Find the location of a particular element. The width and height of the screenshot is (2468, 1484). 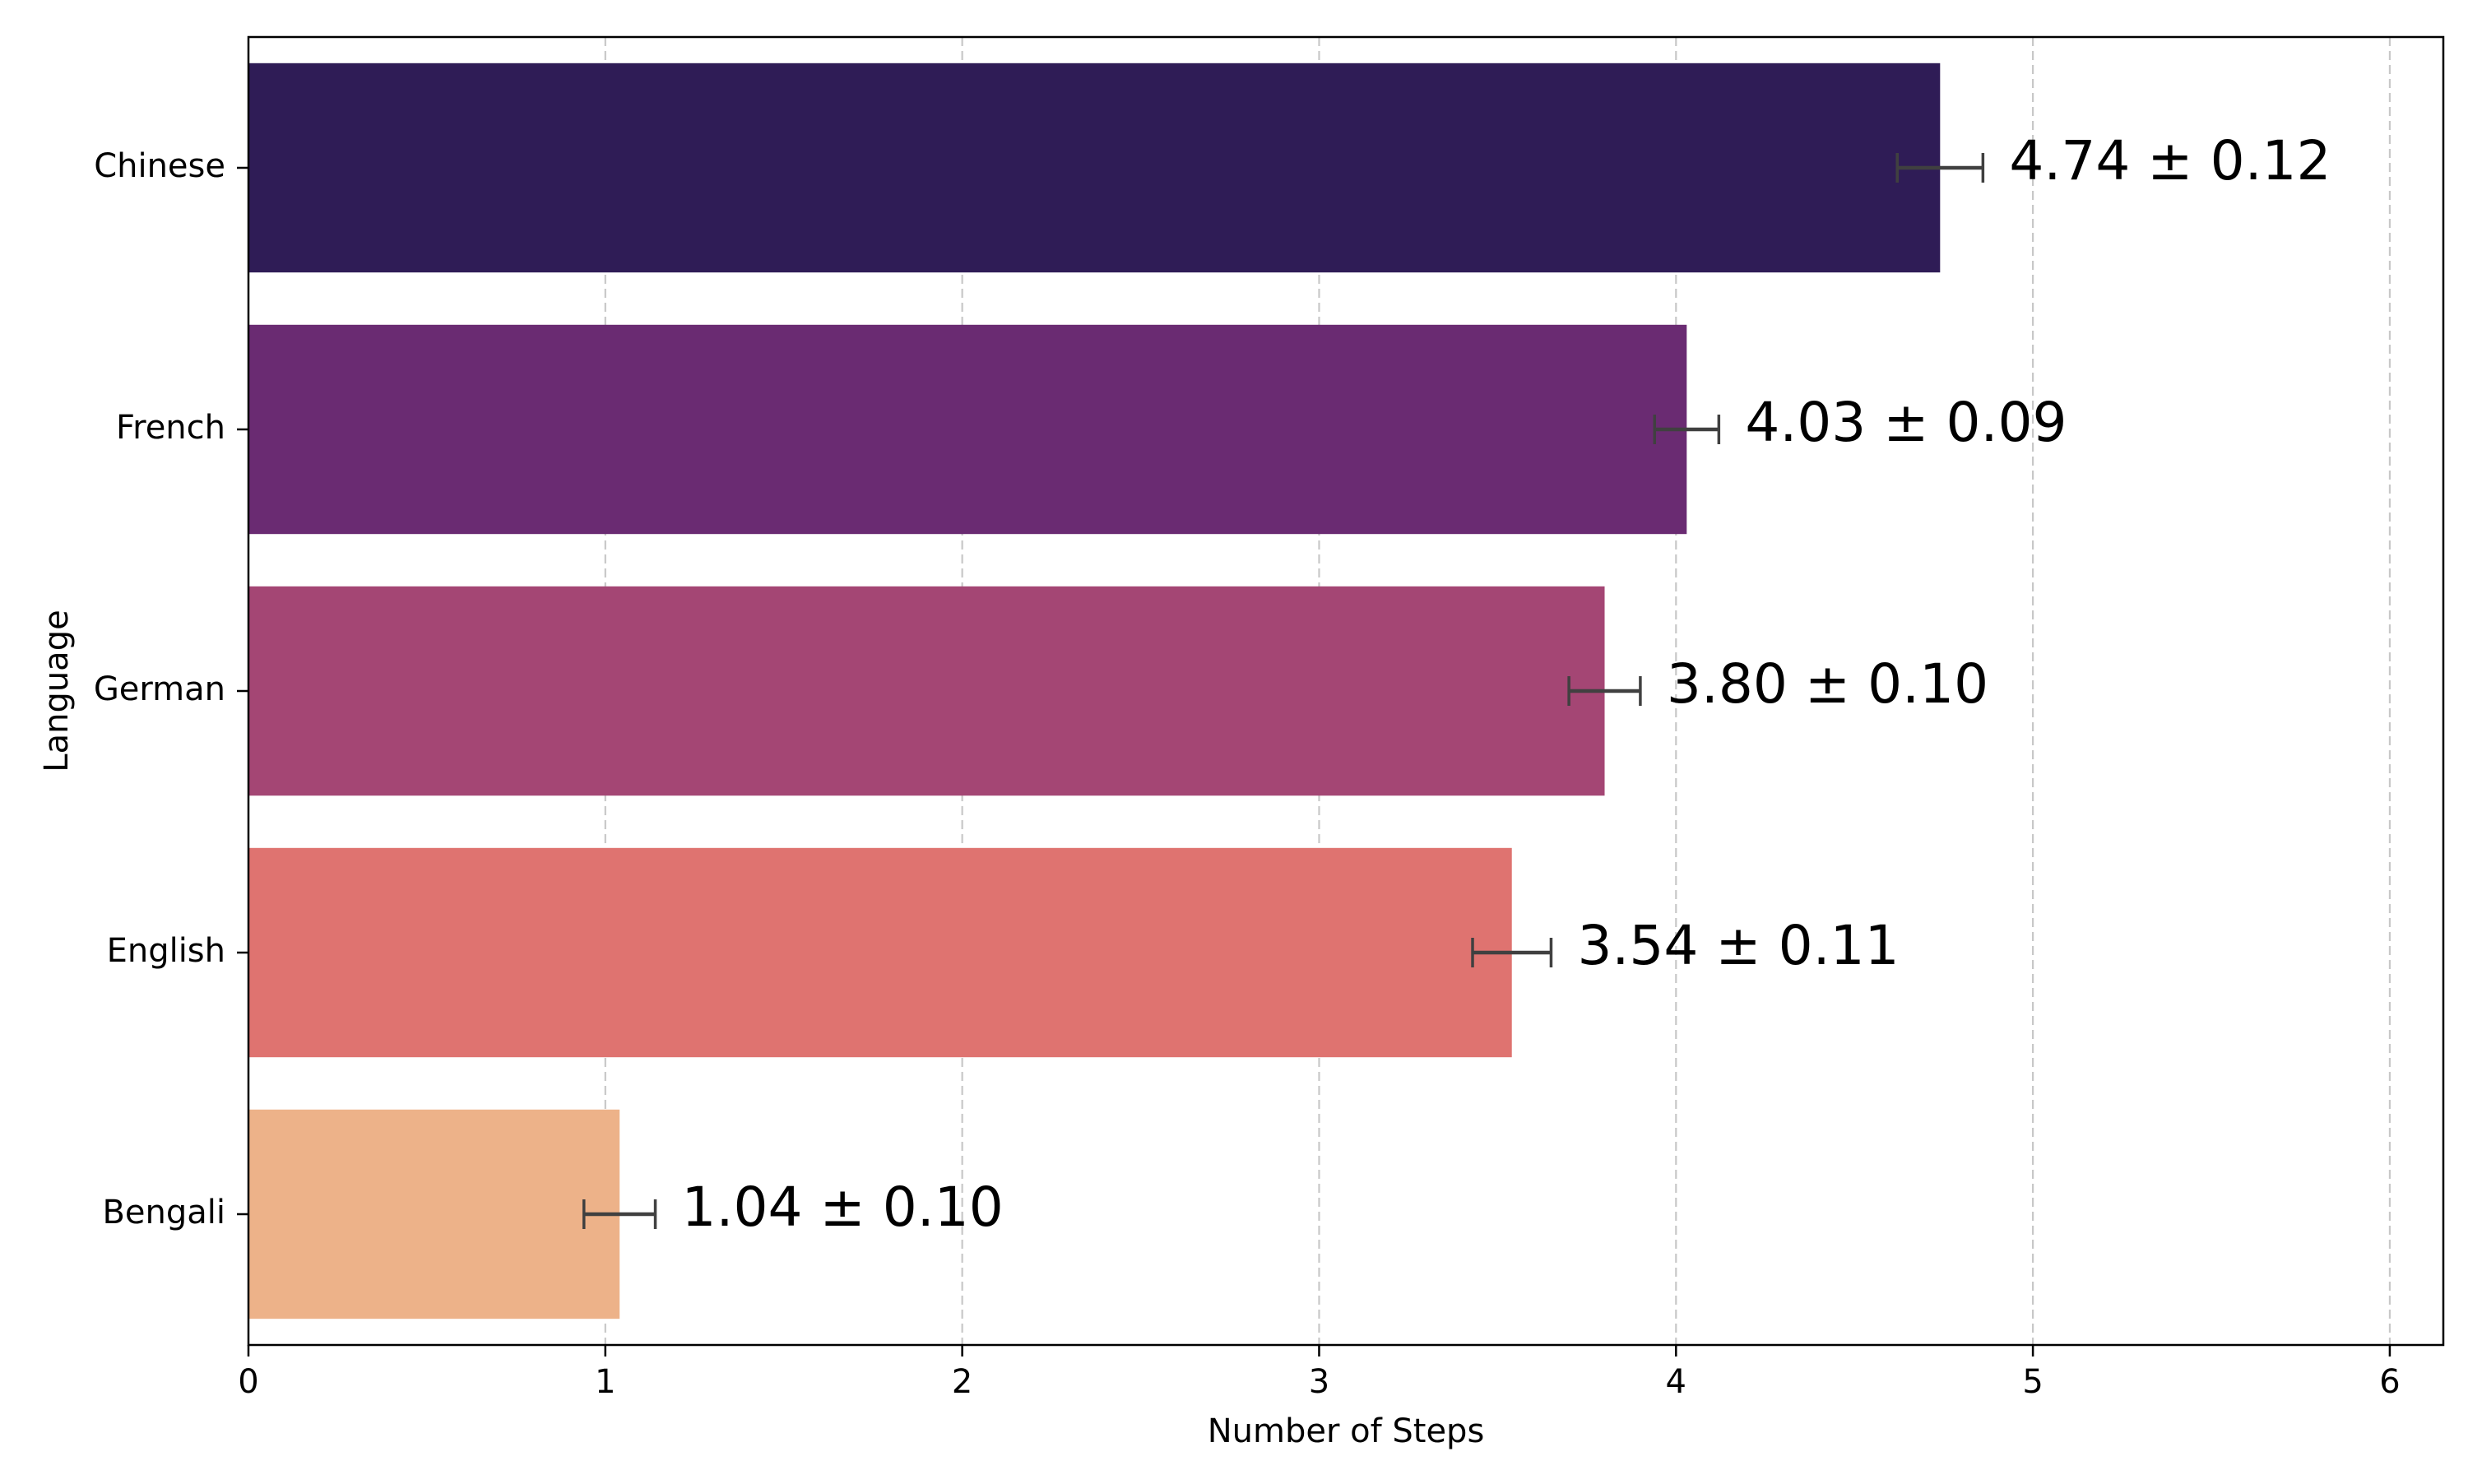

x-axis-label: Number of Steps is located at coordinates (1346, 1431).